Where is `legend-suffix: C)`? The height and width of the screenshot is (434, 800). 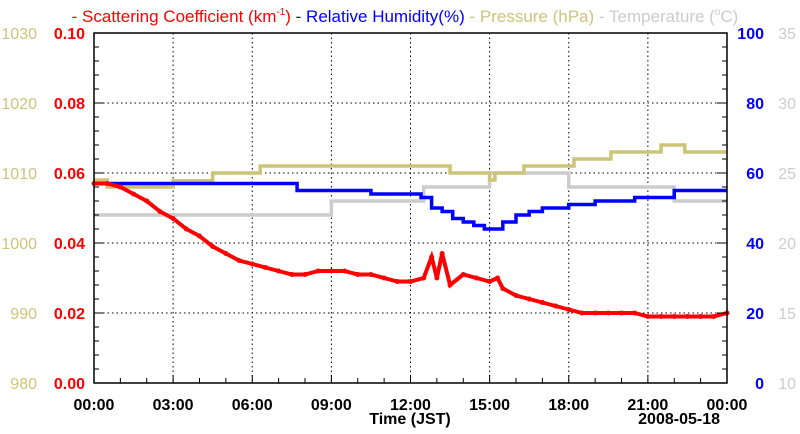
legend-suffix: C) is located at coordinates (729, 16).